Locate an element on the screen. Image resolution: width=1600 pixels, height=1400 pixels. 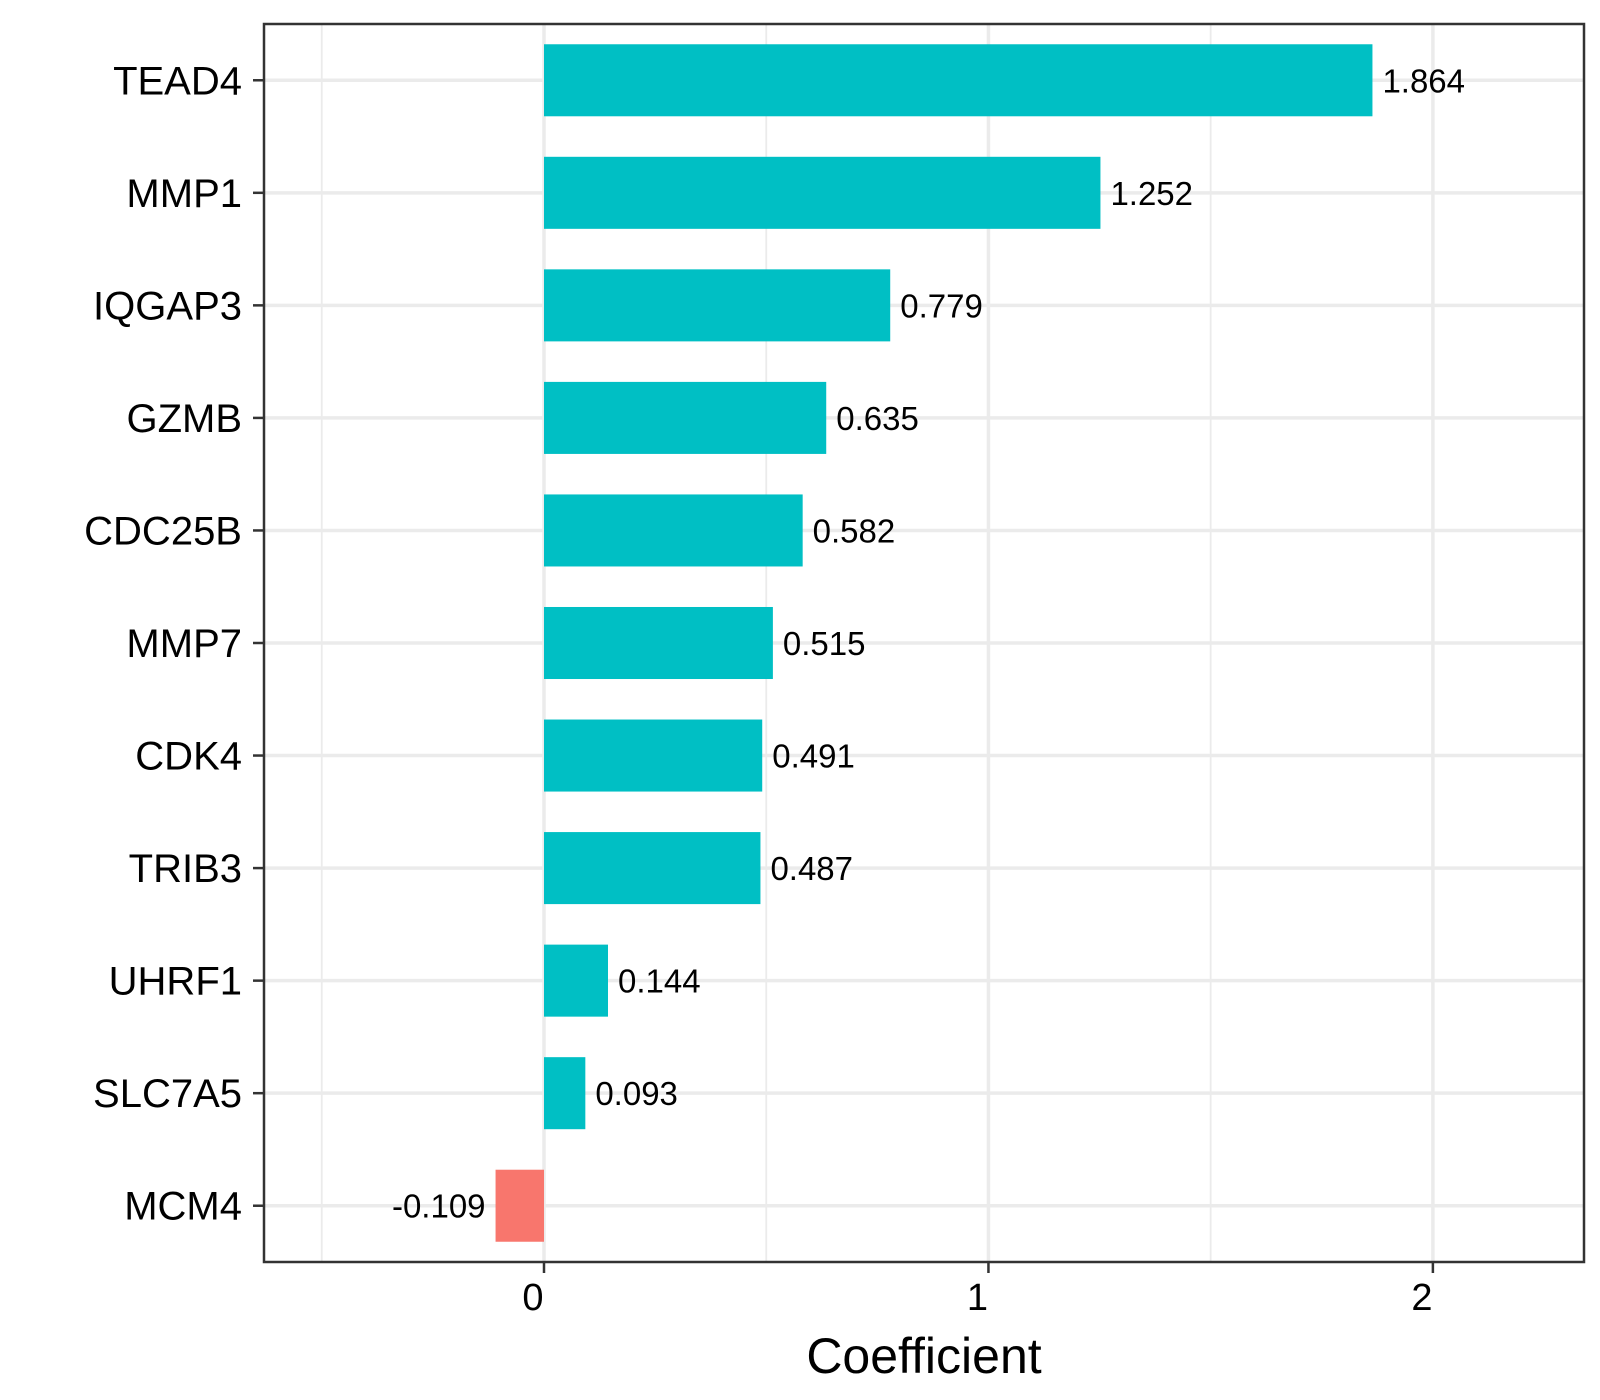
y-tick-label: TEAD4 is located at coordinates (177, 81).